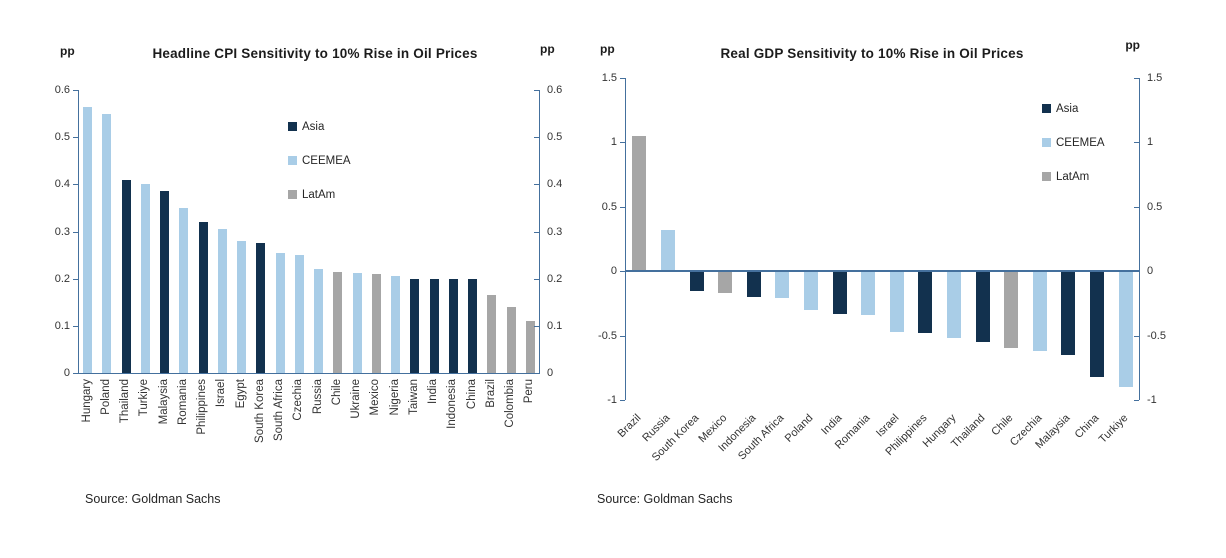 The width and height of the screenshot is (1226, 558). What do you see at coordinates (66, 373) in the screenshot?
I see `y-tick-label-left: 0` at bounding box center [66, 373].